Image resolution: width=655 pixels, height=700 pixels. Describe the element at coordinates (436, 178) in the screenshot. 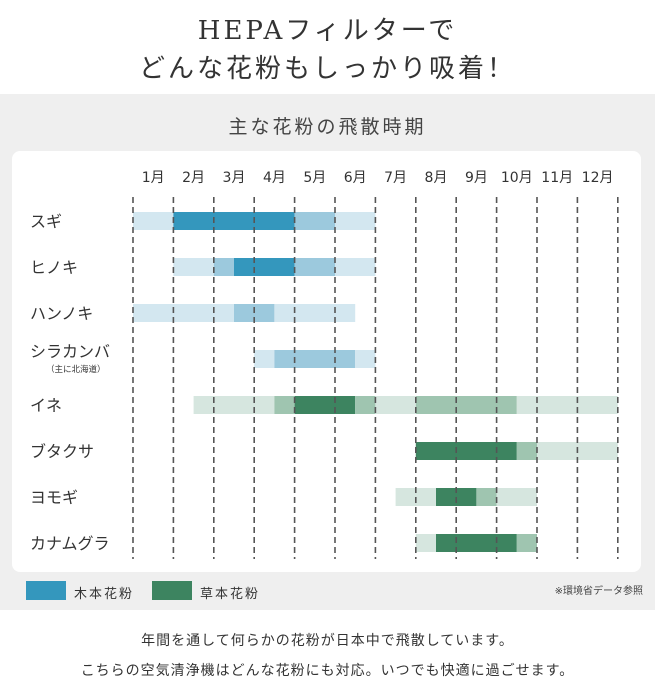

I see `month-label: 8月` at that location.